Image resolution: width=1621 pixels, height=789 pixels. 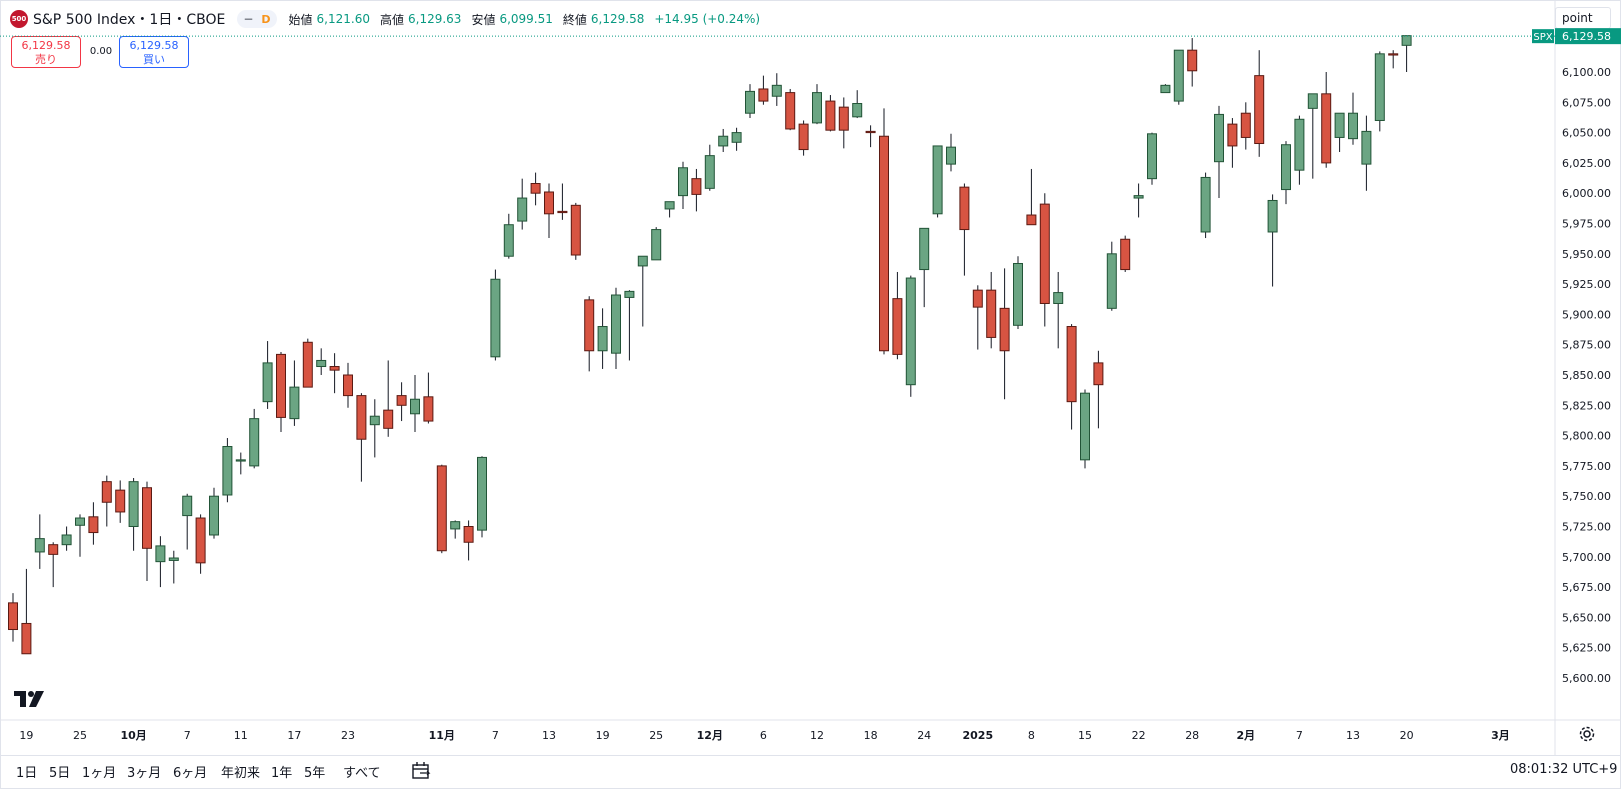 What do you see at coordinates (101, 51) in the screenshot?
I see `spread-value: 0.00` at bounding box center [101, 51].